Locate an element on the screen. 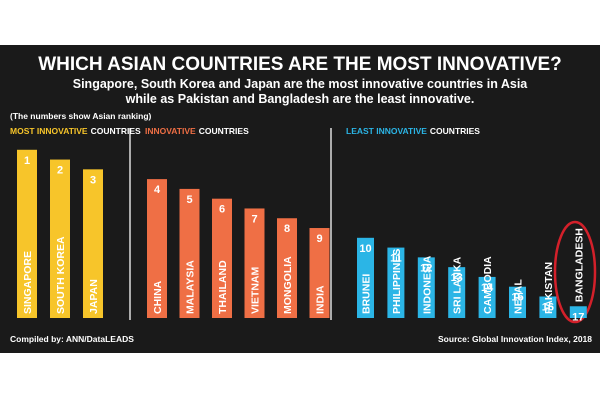 The image size is (600, 400). category-label: SINGAPORE is located at coordinates (28, 282).